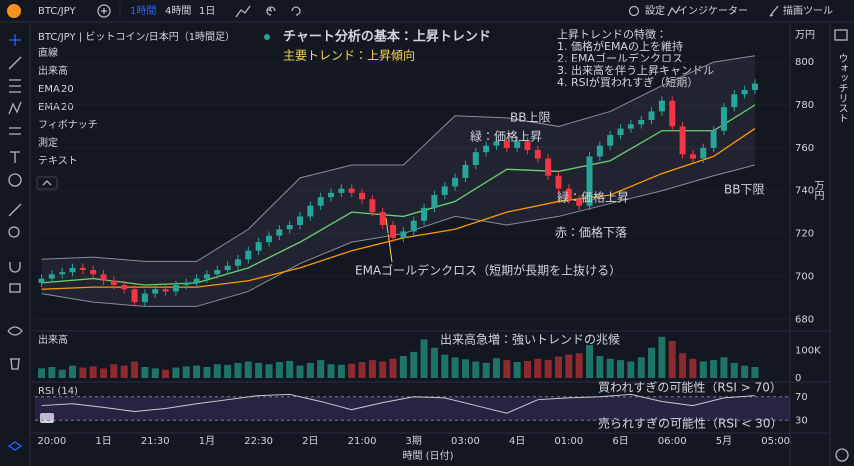 The height and width of the screenshot is (466, 854). I want to click on drawing-tools: 描画ツール, so click(808, 10).